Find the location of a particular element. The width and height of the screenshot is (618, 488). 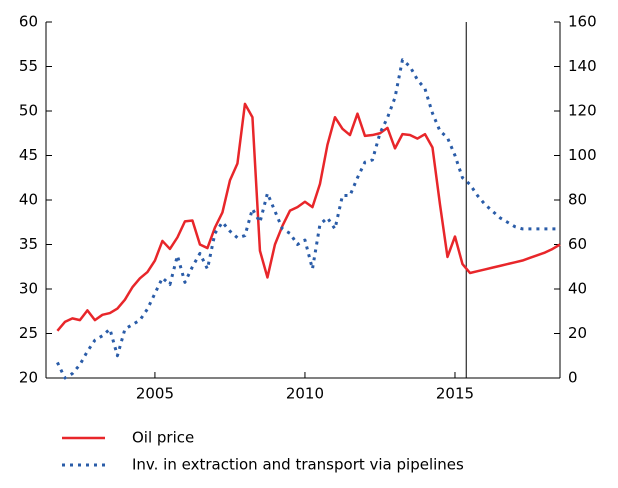

y2-tick-label: 0 is located at coordinates (573, 378).